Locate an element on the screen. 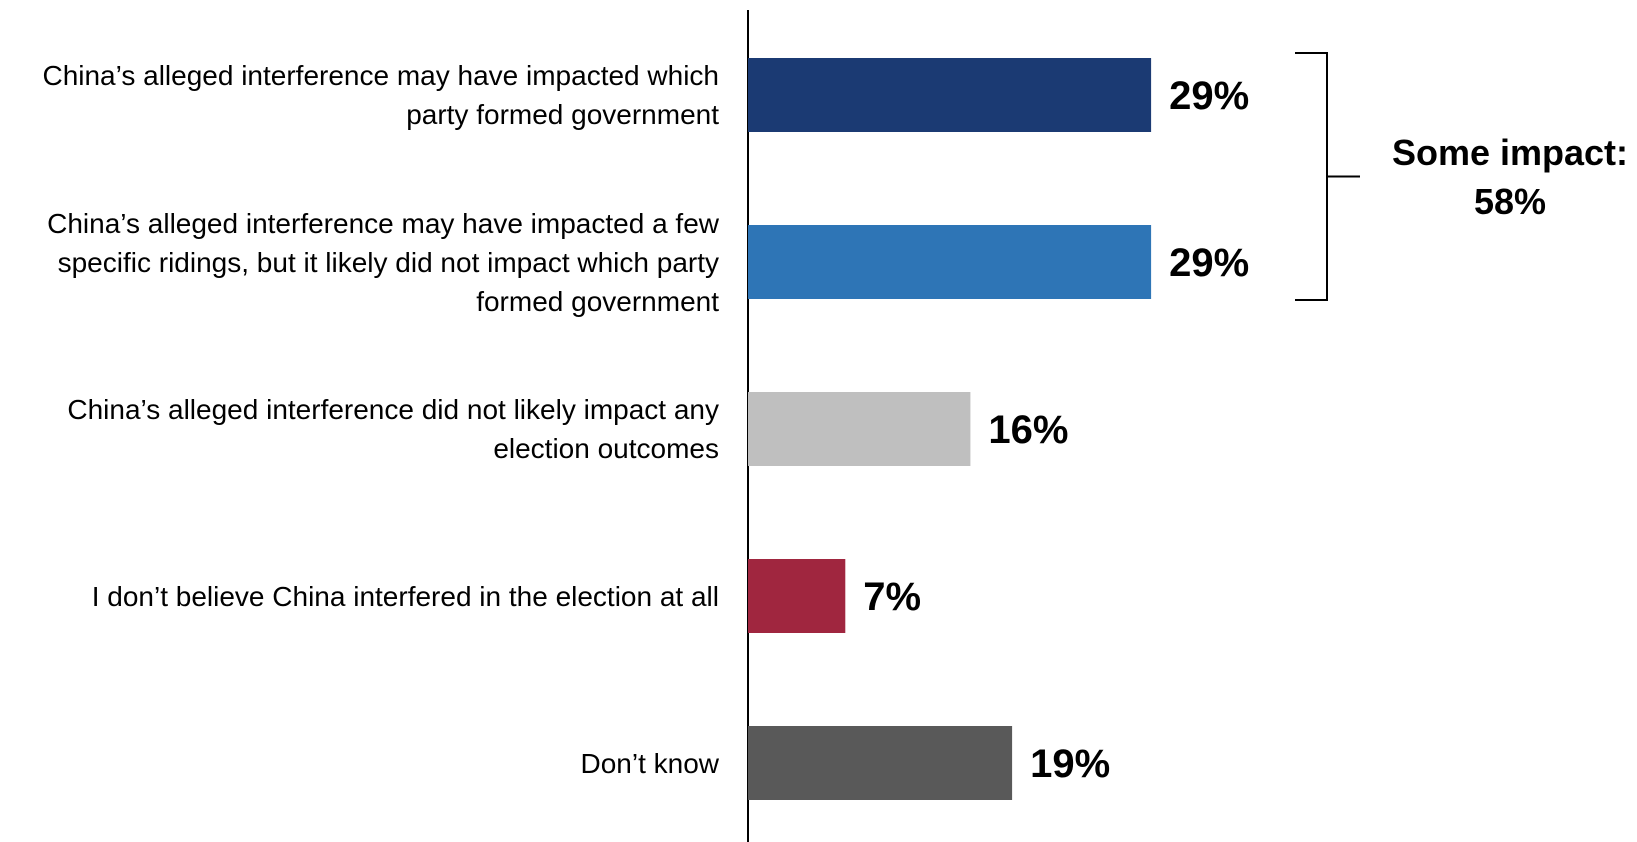 This screenshot has width=1637, height=842. value-label-0: 29% is located at coordinates (1209, 96).